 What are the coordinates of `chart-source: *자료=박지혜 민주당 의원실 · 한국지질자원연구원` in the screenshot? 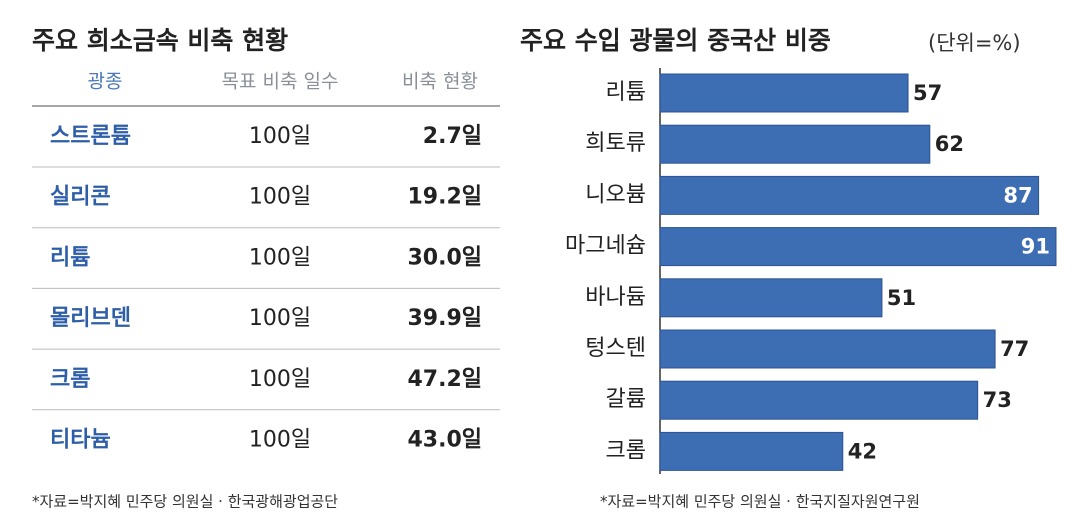 It's located at (760, 502).